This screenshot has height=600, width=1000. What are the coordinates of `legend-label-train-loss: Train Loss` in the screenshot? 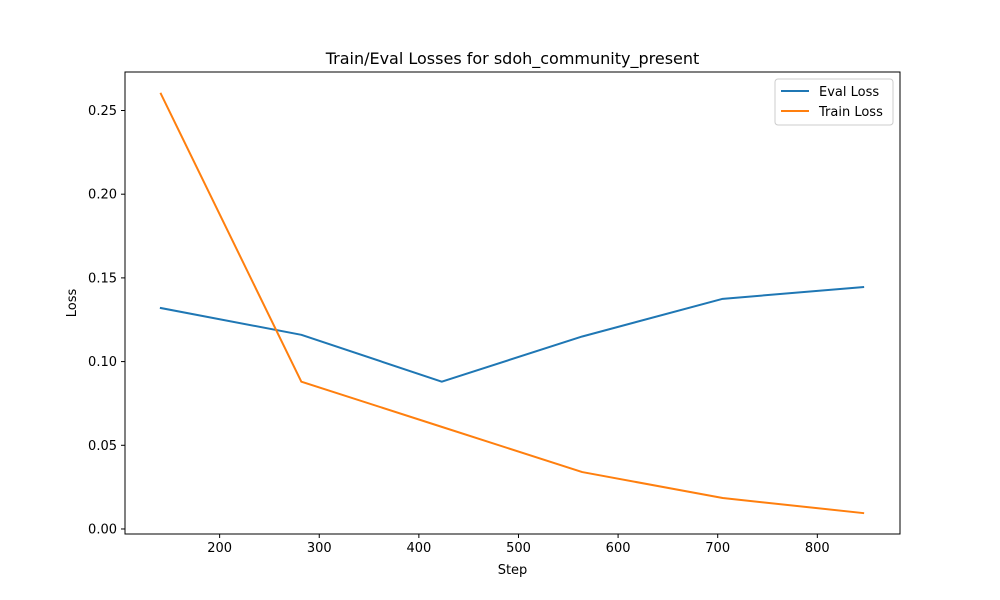 It's located at (850, 112).